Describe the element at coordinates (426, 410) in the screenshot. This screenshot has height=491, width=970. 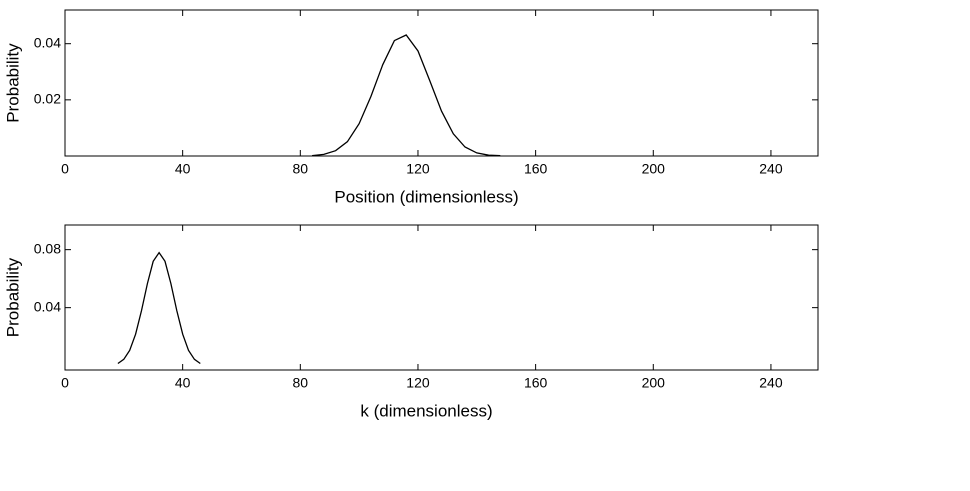
I see `x-axis-label: k (dimensionless)` at that location.